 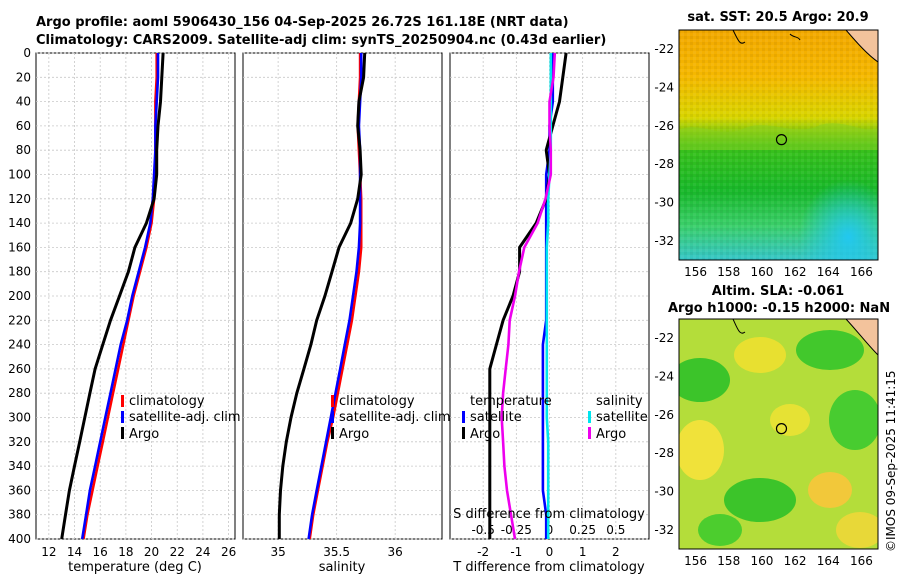 I want to click on legend-sal-argo: Argo, so click(x=611, y=434).